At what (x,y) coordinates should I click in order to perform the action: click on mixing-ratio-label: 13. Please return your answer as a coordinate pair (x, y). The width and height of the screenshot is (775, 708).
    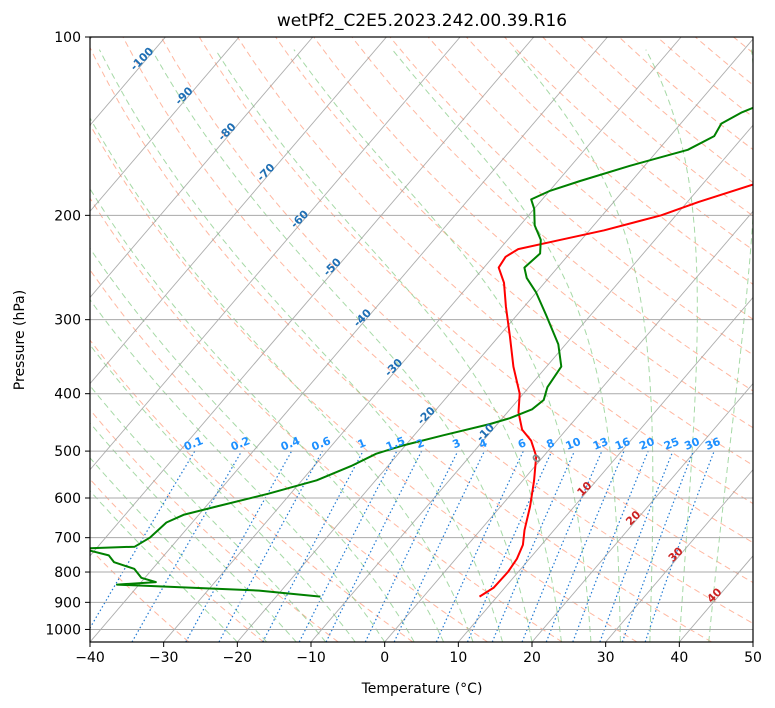
    Looking at the image, I should click on (600, 444).